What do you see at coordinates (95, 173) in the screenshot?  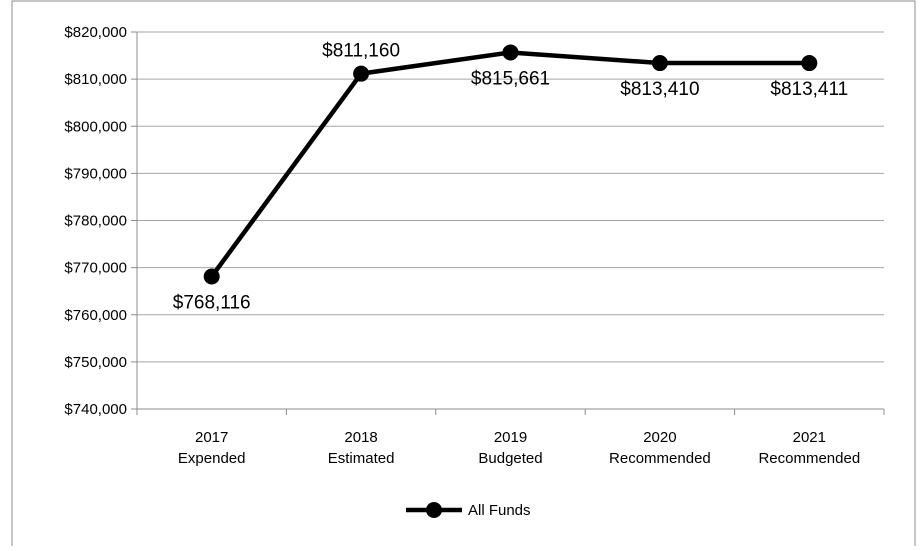 I see `y-tick-label: $790,000` at bounding box center [95, 173].